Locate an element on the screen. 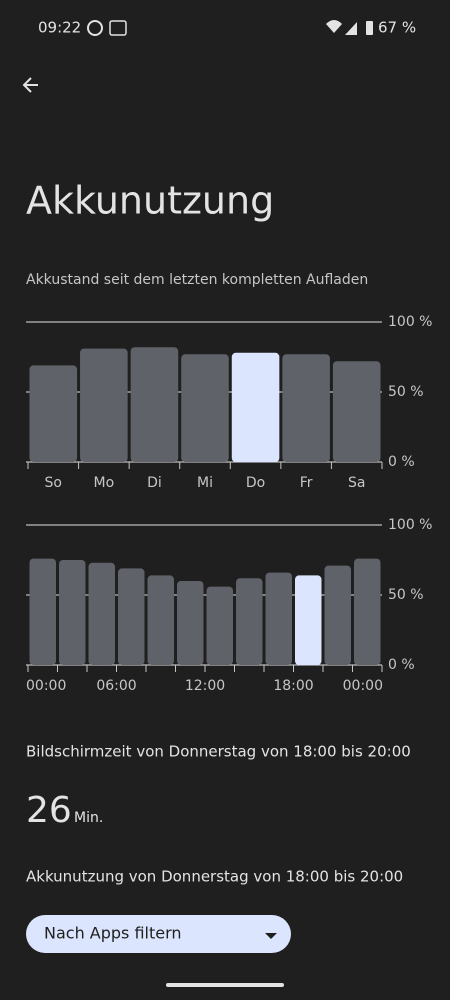  back-button is located at coordinates (30, 85).